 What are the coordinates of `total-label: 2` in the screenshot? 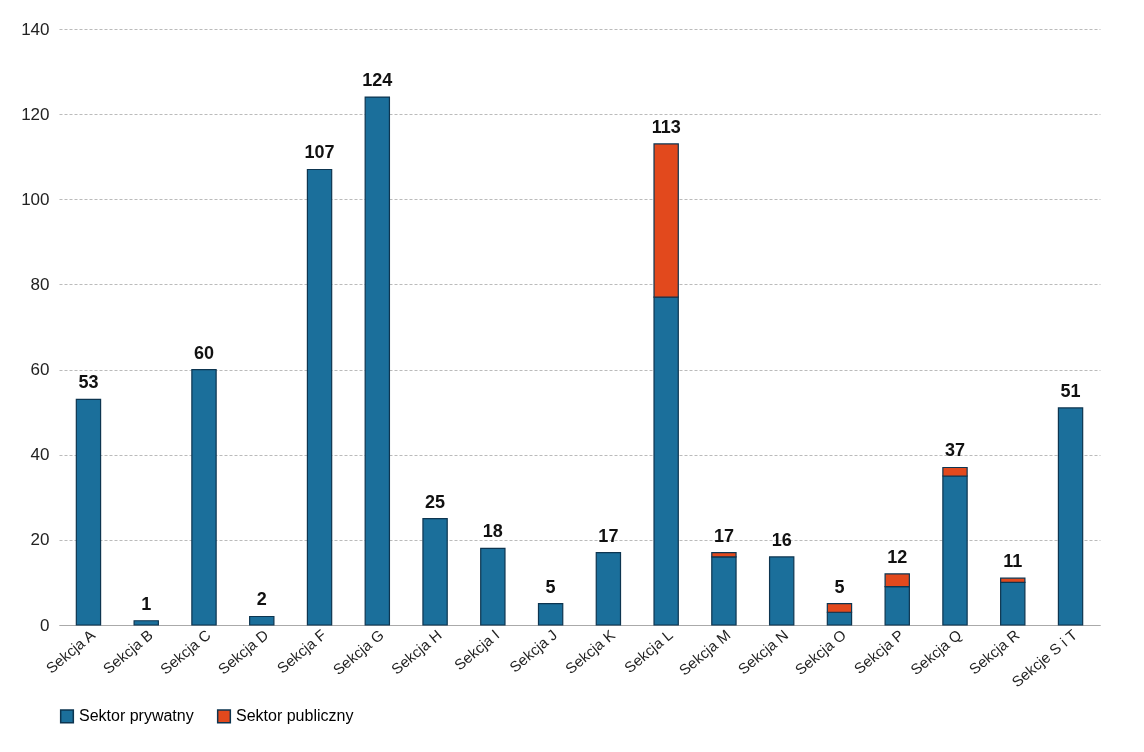 It's located at (261, 599).